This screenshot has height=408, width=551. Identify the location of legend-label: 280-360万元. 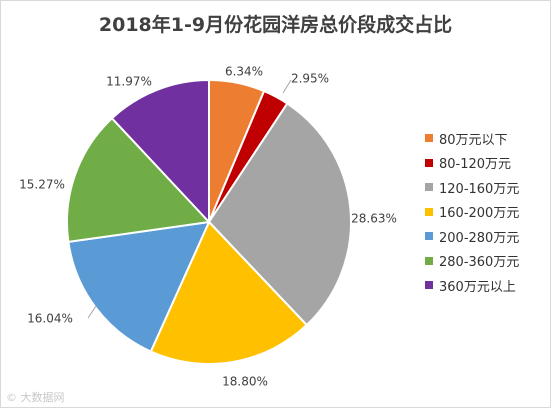
(479, 260).